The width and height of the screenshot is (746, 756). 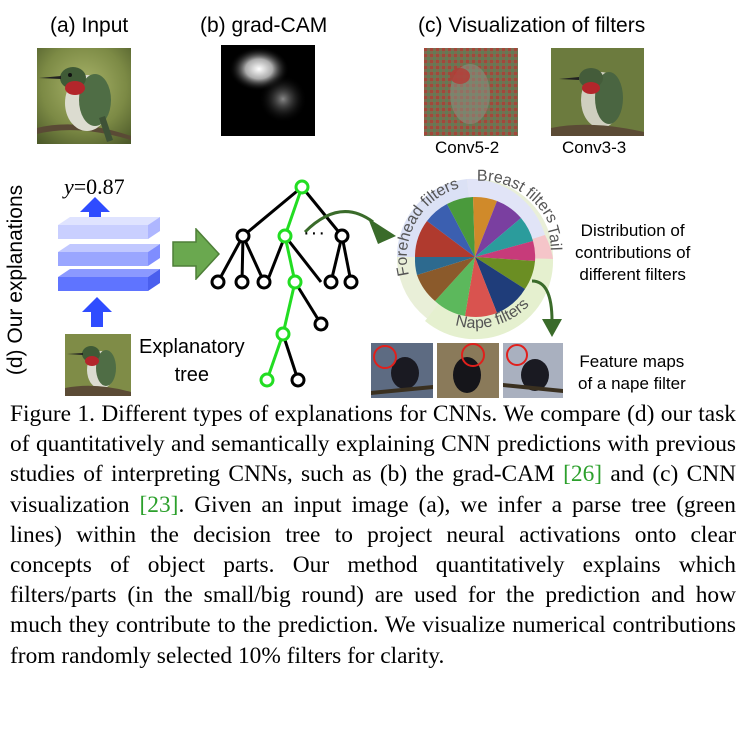 What do you see at coordinates (553, 237) in the screenshot?
I see `pie-label-tail: Tail` at bounding box center [553, 237].